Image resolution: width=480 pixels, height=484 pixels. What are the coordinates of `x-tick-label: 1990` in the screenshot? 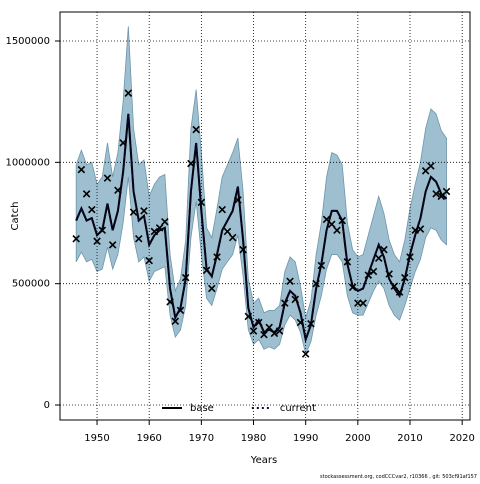 It's located at (305, 438).